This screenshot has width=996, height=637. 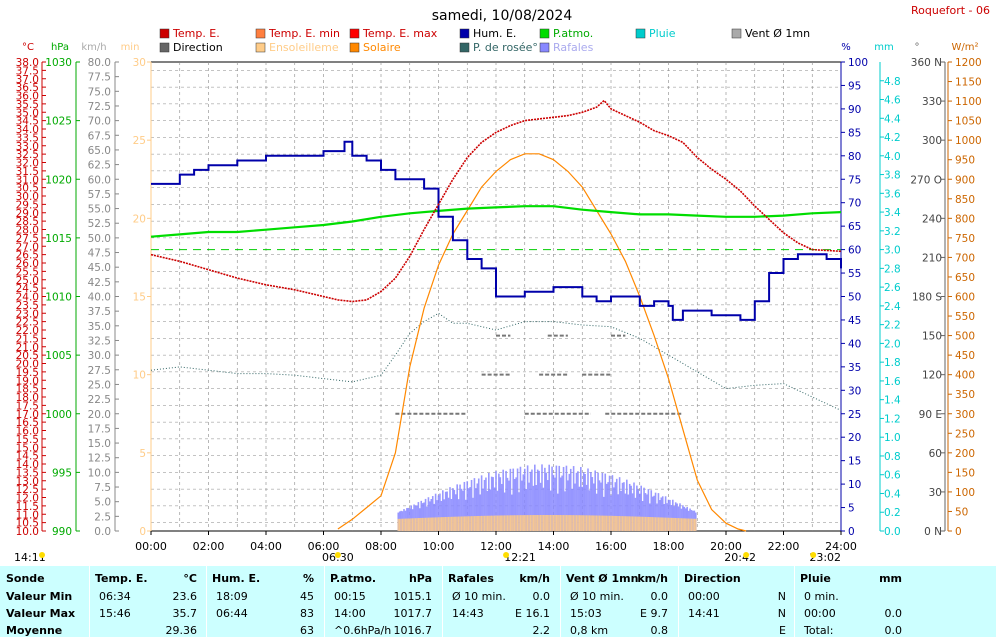 What do you see at coordinates (602, 578) in the screenshot?
I see `table-header: Vent Ø 1mn` at bounding box center [602, 578].